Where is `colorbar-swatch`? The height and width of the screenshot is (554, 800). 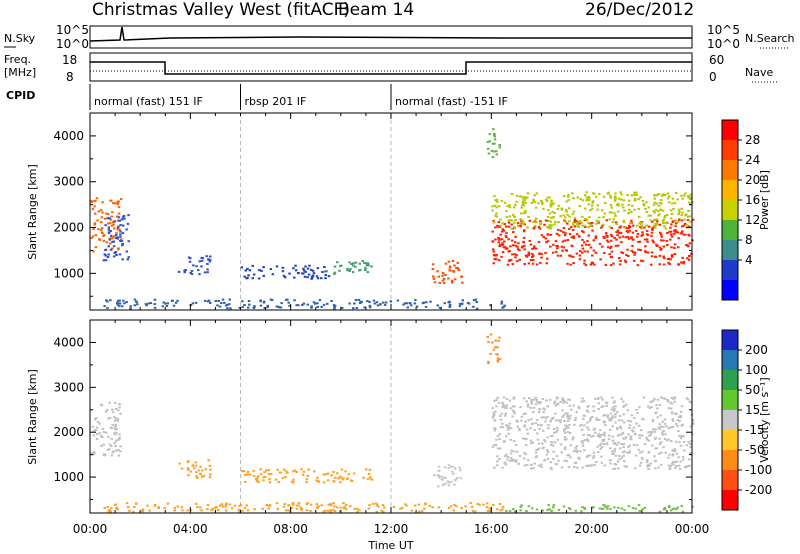
colorbar-swatch is located at coordinates (730, 170).